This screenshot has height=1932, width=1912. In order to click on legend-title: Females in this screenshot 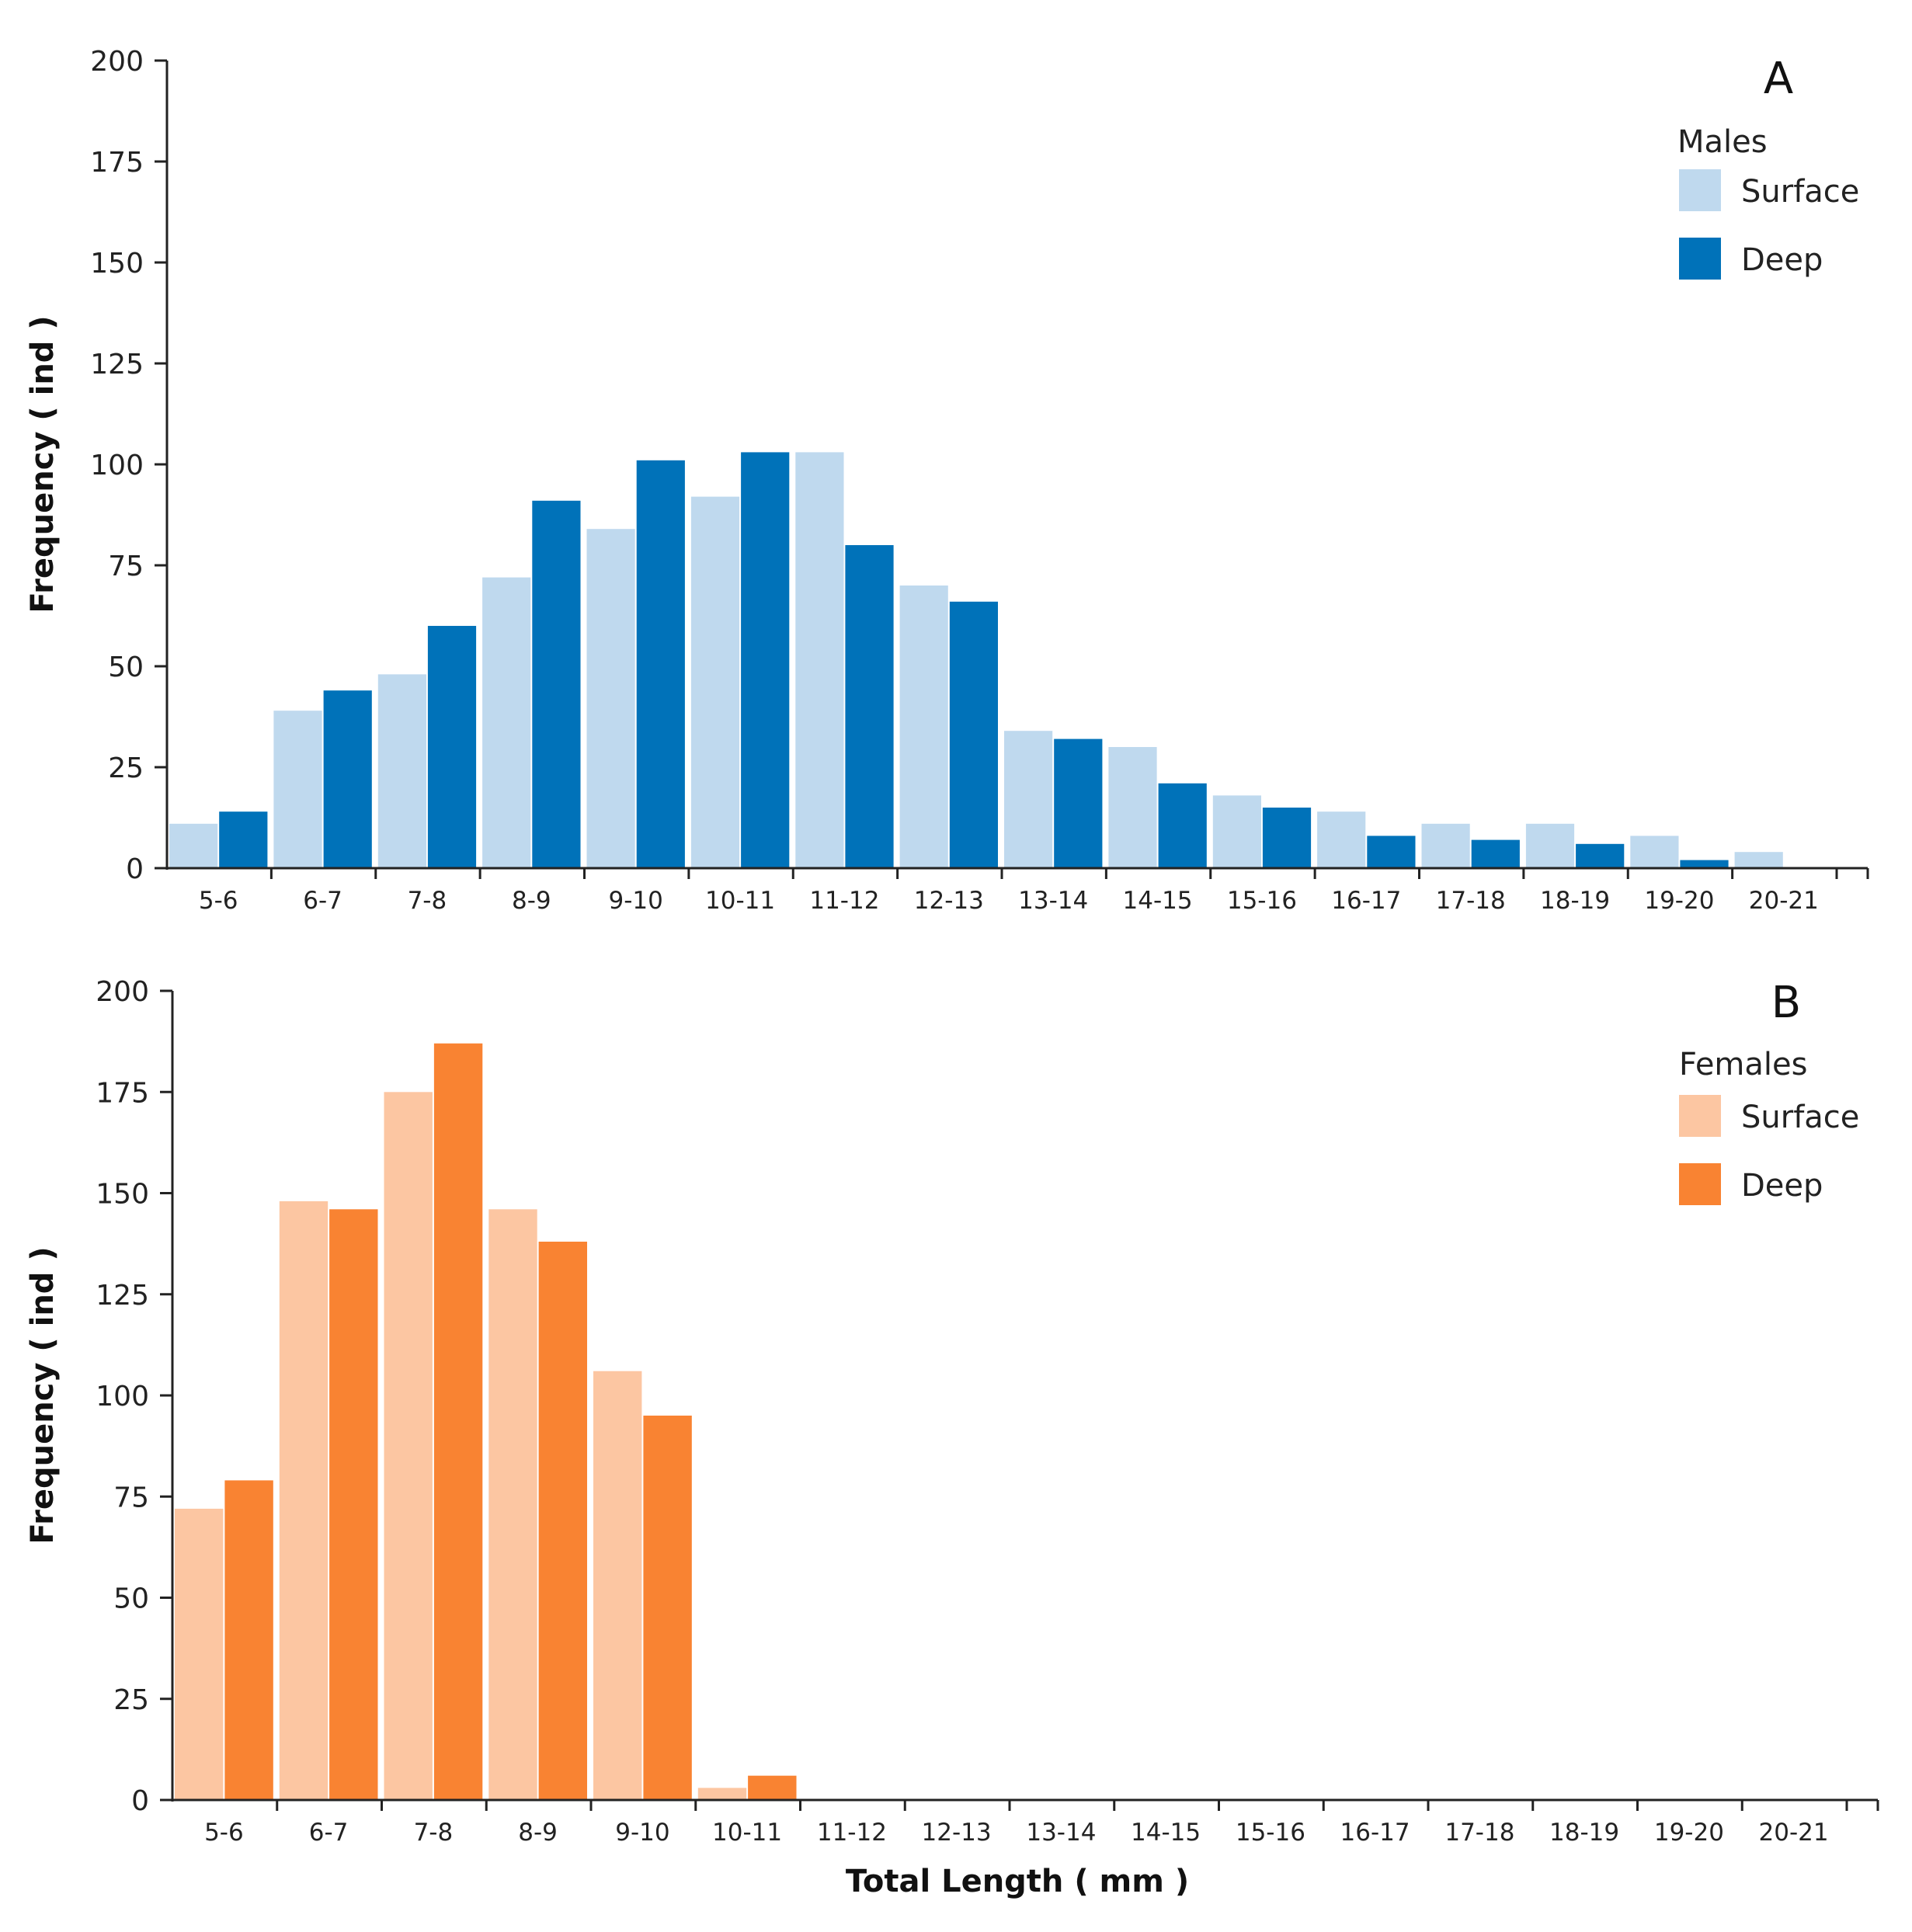, I will do `click(1743, 1064)`.